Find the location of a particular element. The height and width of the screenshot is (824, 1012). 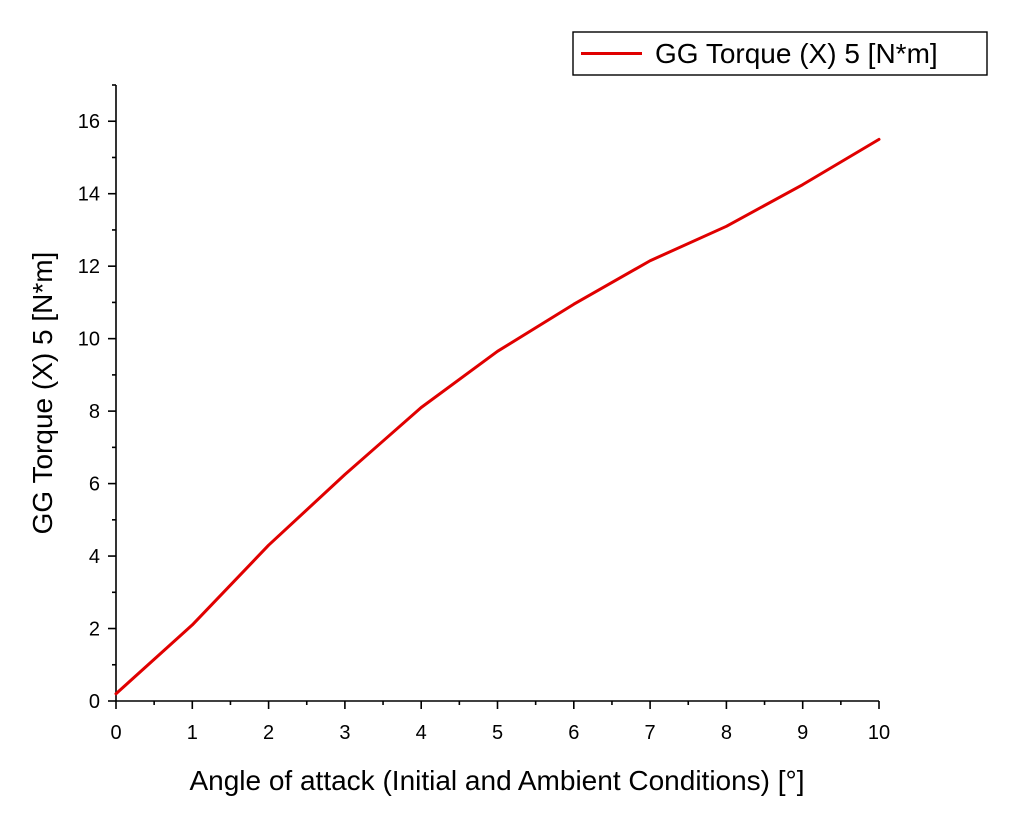

x-tick-label: 5 is located at coordinates (497, 733).